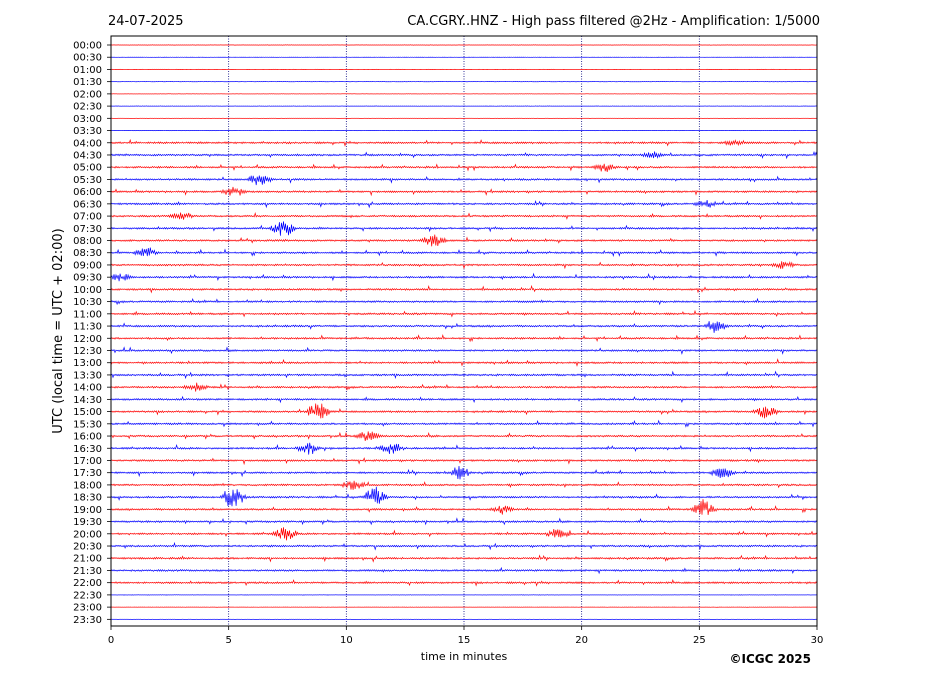 The width and height of the screenshot is (927, 696). Describe the element at coordinates (111, 640) in the screenshot. I see `x-tick-label: 0` at that location.